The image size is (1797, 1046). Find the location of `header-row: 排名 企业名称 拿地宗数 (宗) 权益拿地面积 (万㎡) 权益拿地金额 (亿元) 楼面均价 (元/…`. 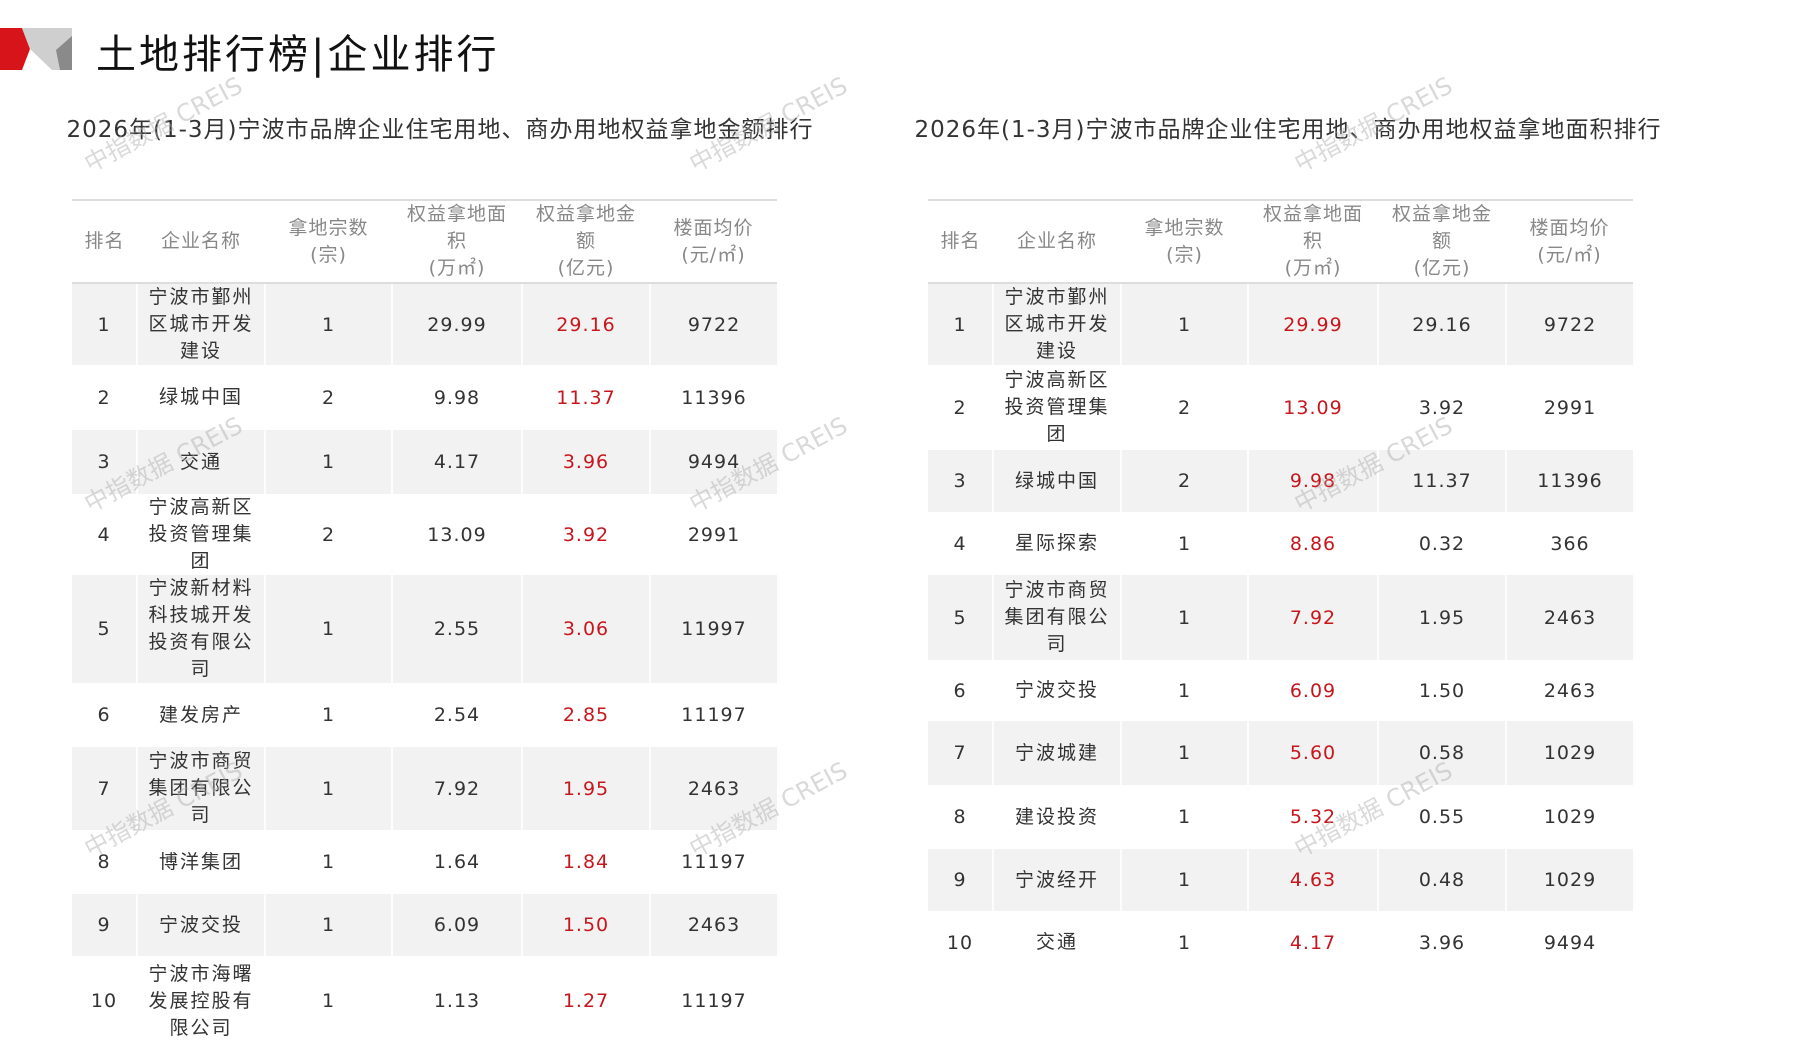

header-row: 排名 企业名称 拿地宗数 (宗) 权益拿地面积 (万㎡) 权益拿地金额 (亿元) 楼面均价 (元/… is located at coordinates (1280, 242).